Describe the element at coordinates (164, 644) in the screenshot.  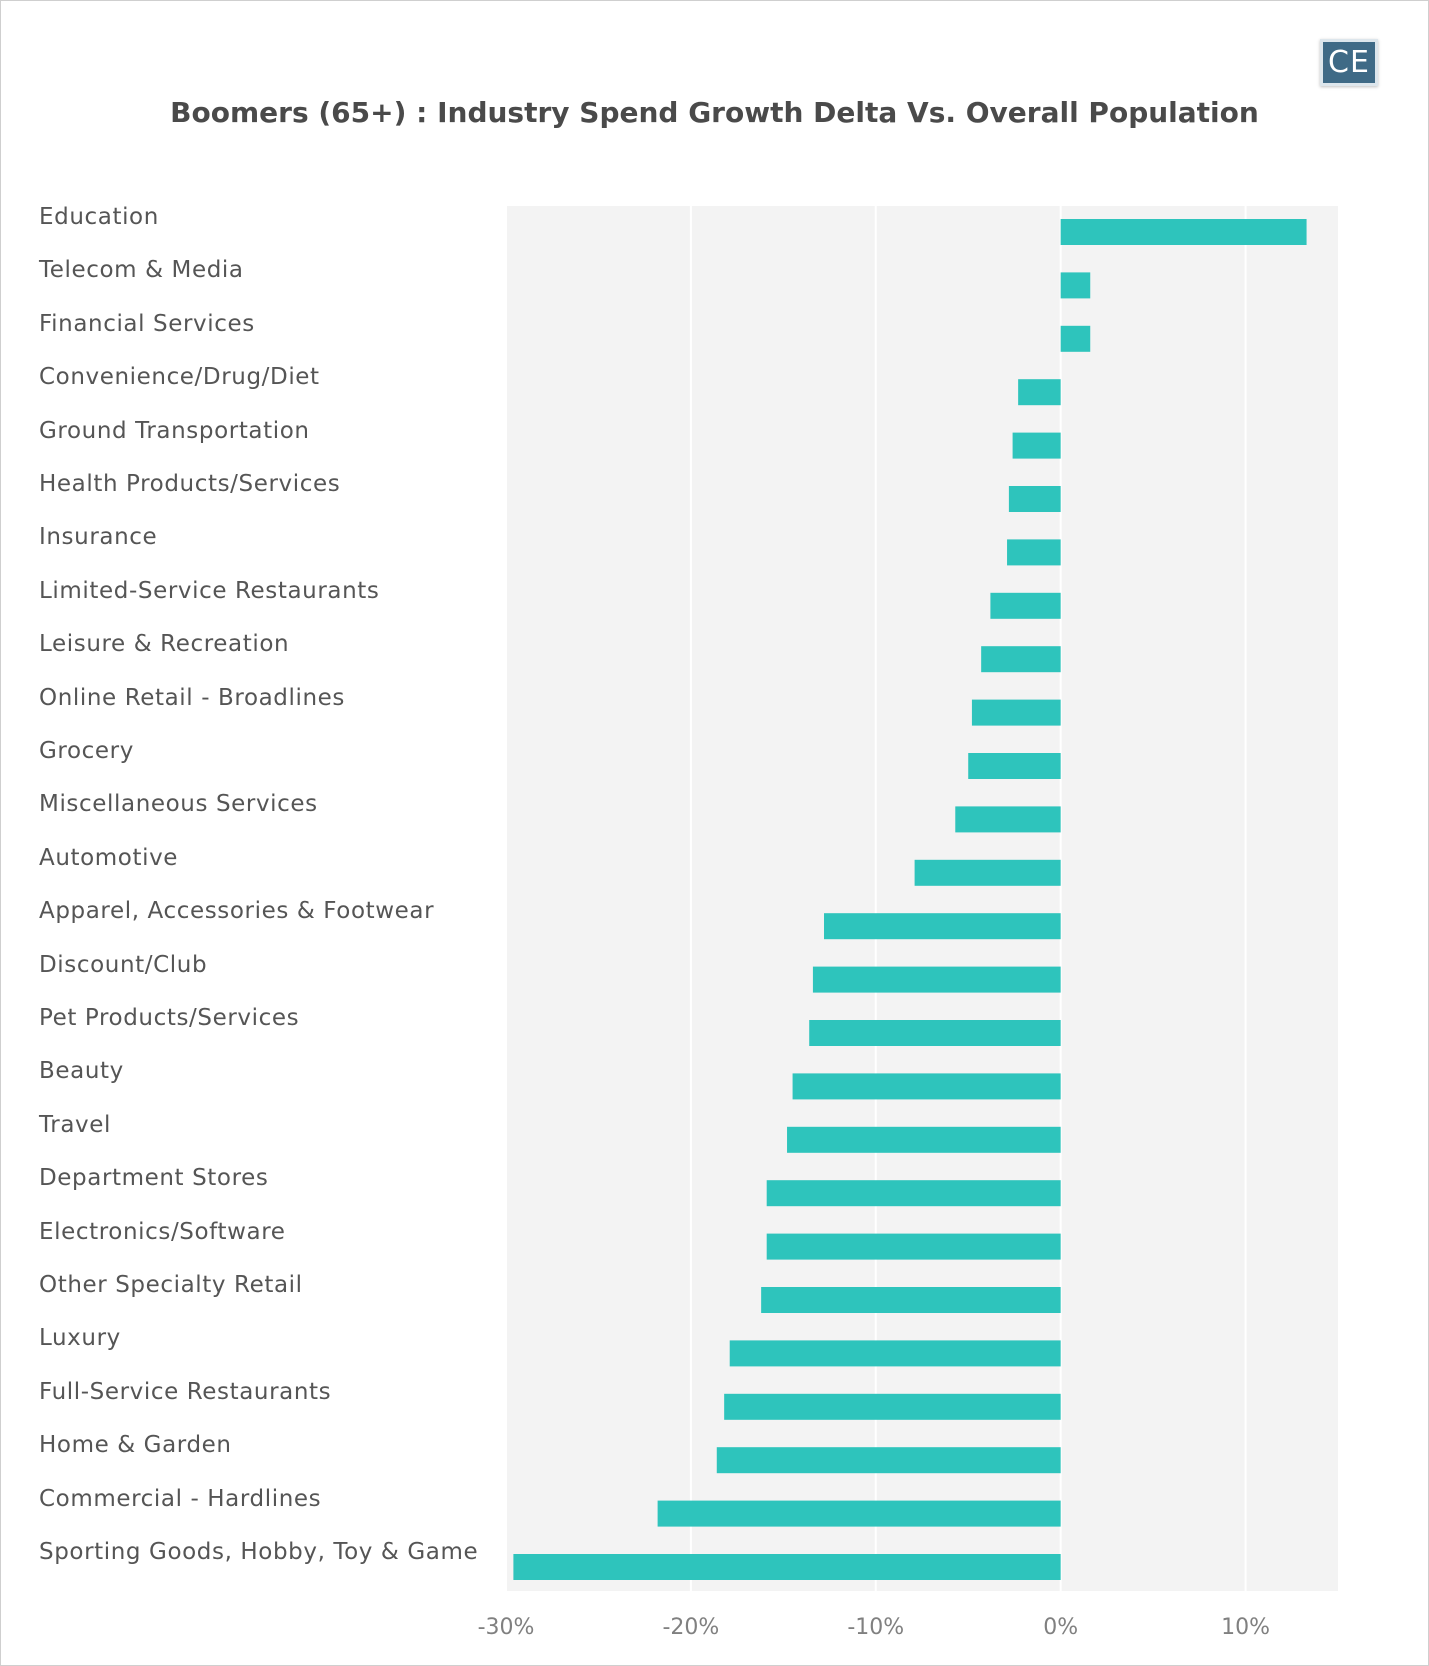
I see `category-label: Leisure & Recreation` at that location.